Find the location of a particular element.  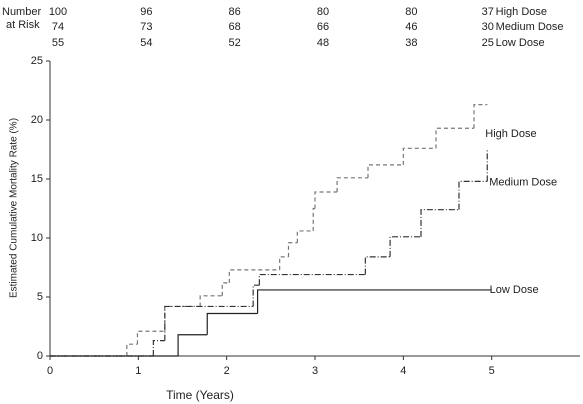

at-risk-count: 66 is located at coordinates (323, 27).